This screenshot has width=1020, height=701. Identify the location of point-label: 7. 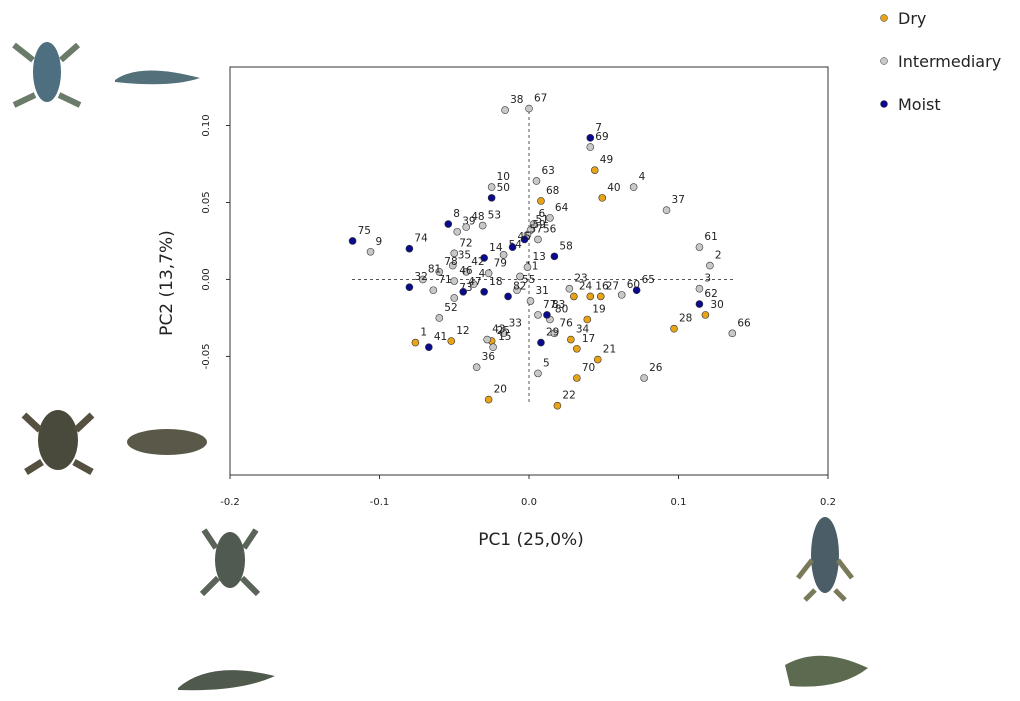
(598, 128).